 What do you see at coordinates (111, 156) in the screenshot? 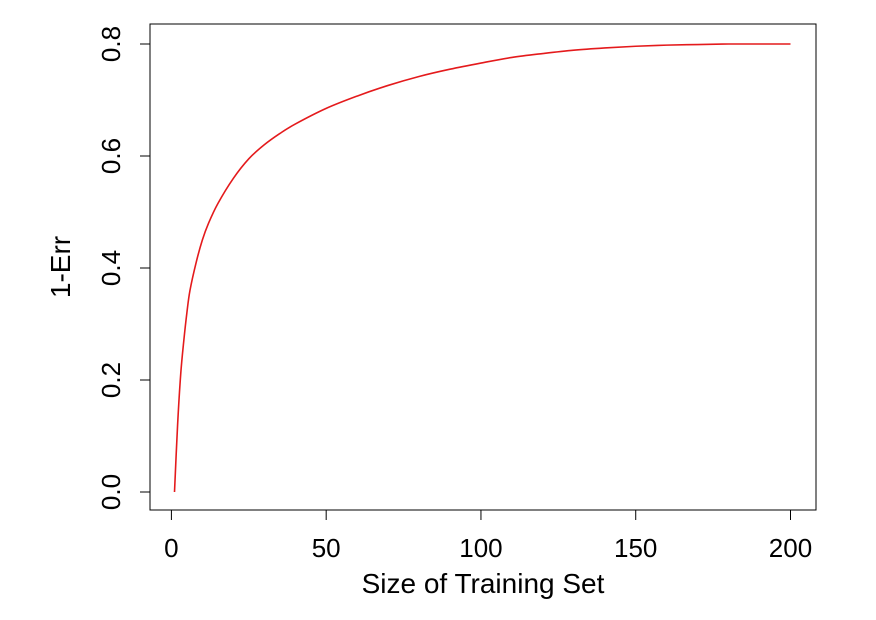
I see `y-tick-label: 0.6` at bounding box center [111, 156].